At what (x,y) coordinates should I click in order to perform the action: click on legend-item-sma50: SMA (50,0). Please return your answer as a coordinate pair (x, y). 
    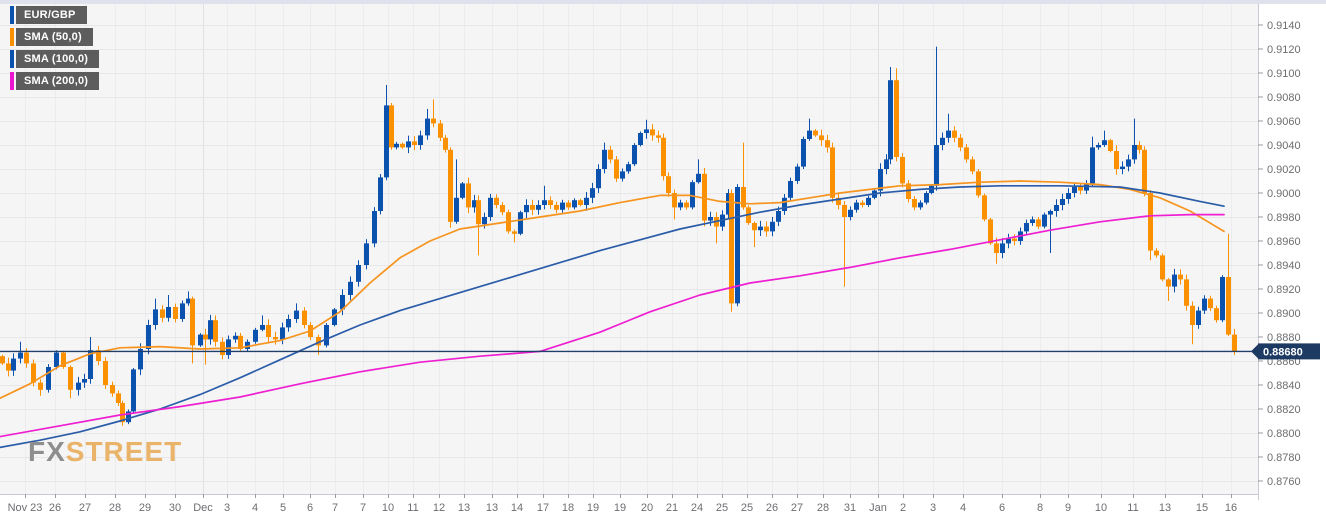
    Looking at the image, I should click on (51, 37).